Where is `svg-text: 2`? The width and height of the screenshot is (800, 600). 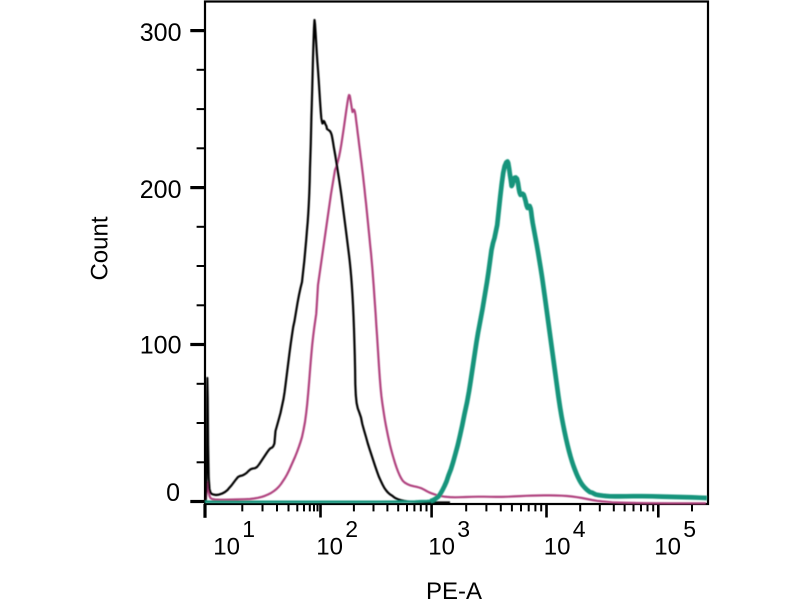 svg-text: 2 is located at coordinates (351, 529).